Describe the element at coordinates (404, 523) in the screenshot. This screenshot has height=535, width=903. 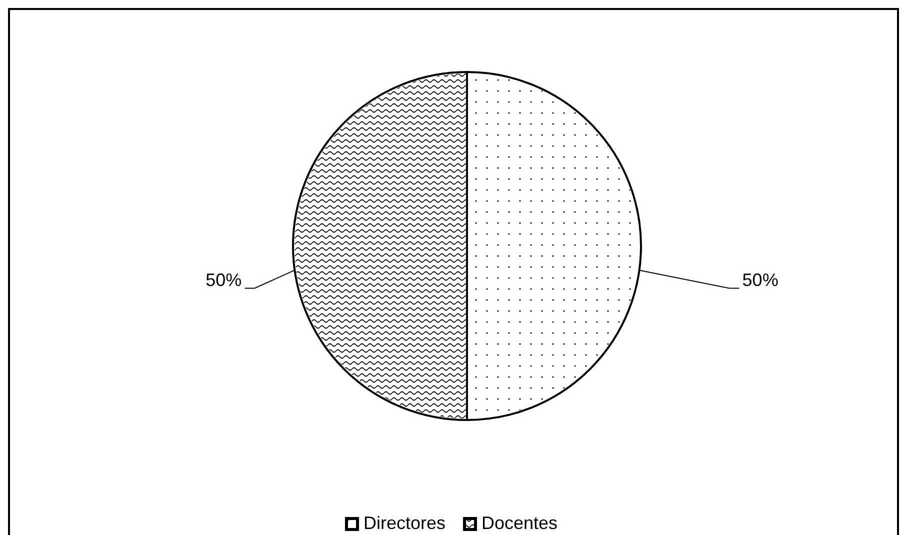
I see `legend-label: Directores` at that location.